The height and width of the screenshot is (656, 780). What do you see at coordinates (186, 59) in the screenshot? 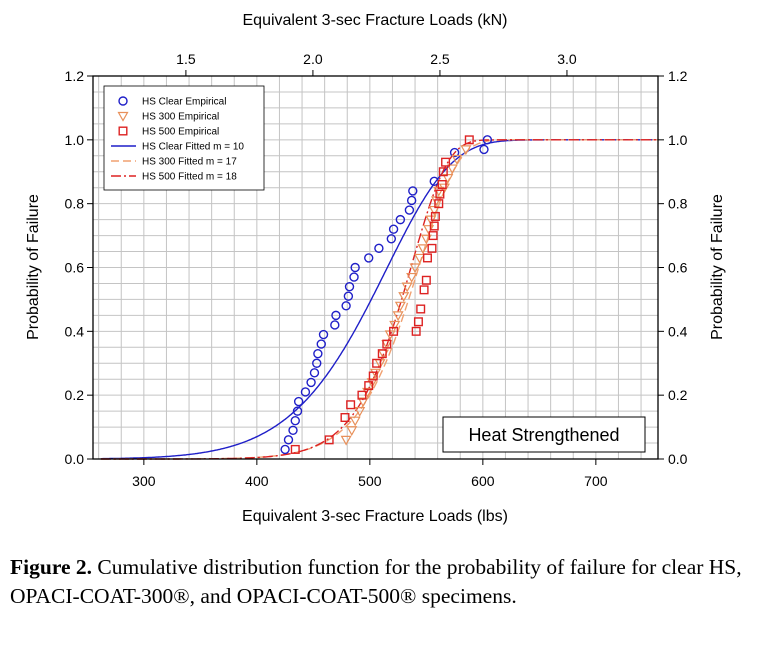
I see `x2-tick-label: 1.5` at bounding box center [186, 59].